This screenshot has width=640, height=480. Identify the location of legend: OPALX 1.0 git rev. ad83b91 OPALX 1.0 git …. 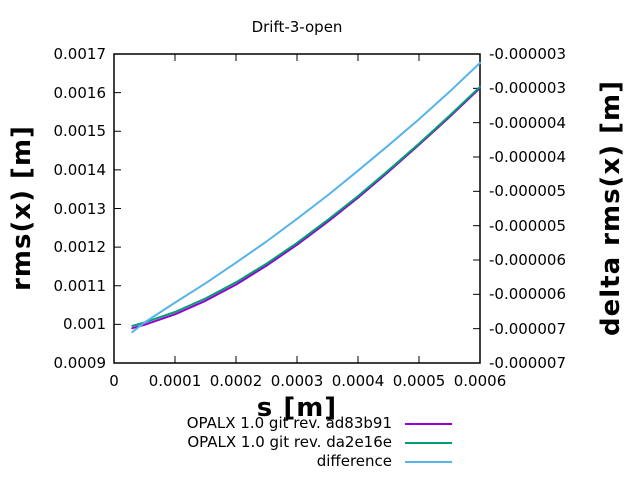
(319, 442).